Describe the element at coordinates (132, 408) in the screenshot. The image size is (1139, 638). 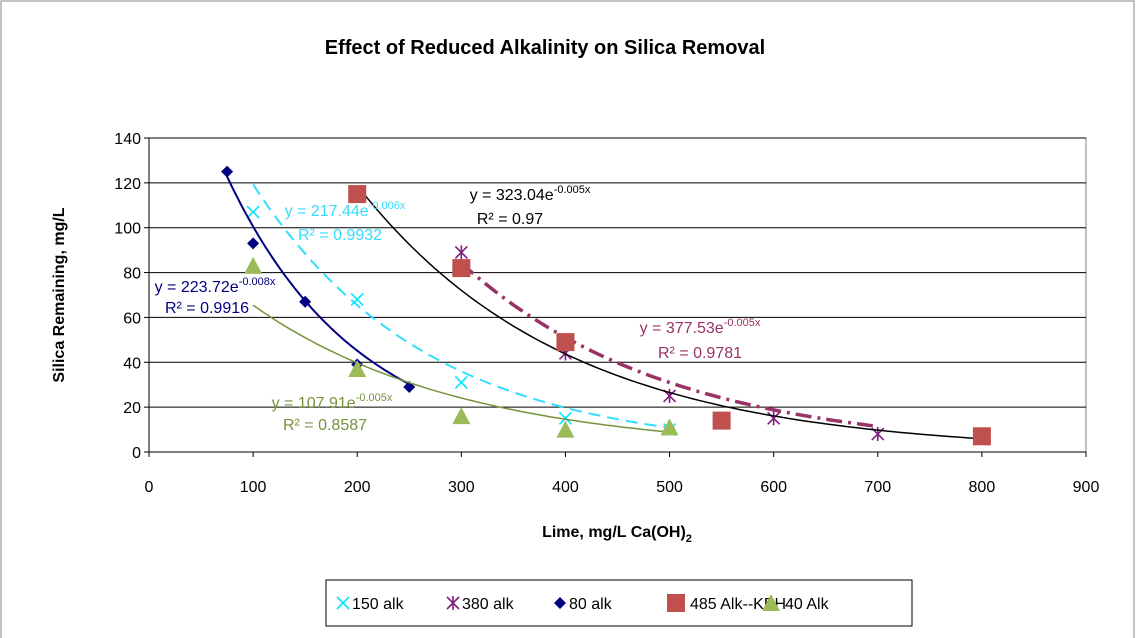
I see `y-tick-label: 20` at that location.